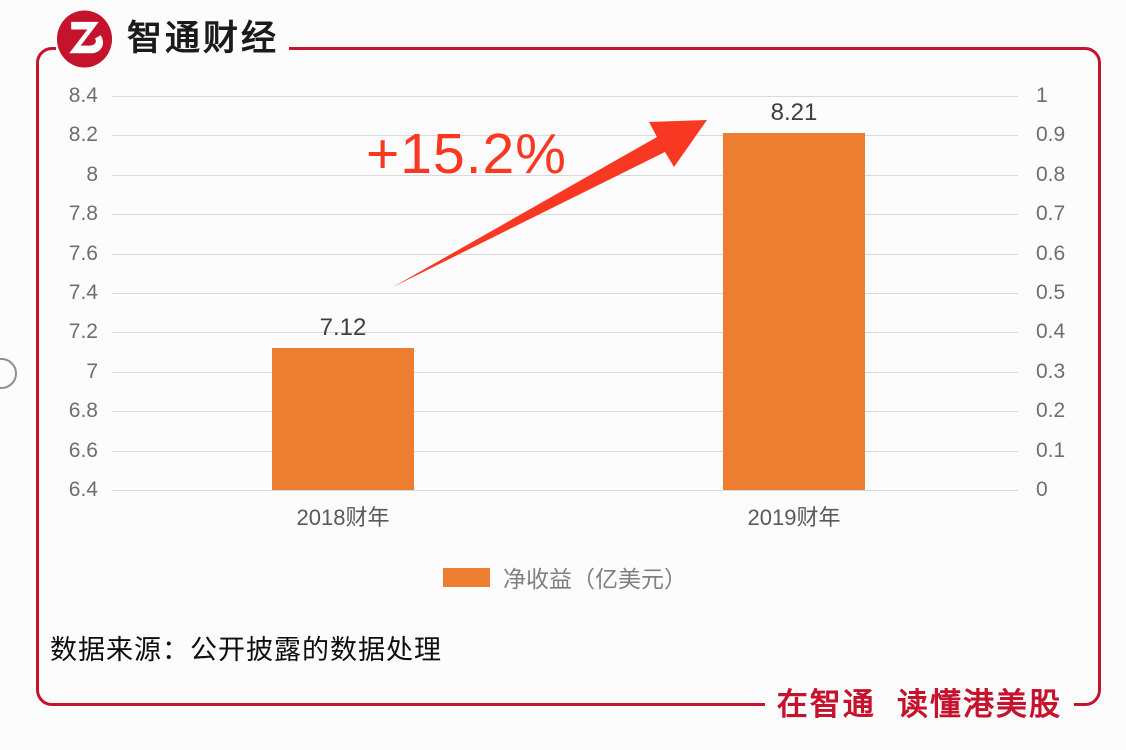 The image size is (1126, 750). What do you see at coordinates (246, 650) in the screenshot?
I see `data-source-note: 数据来源：公开披露的数据处理` at bounding box center [246, 650].